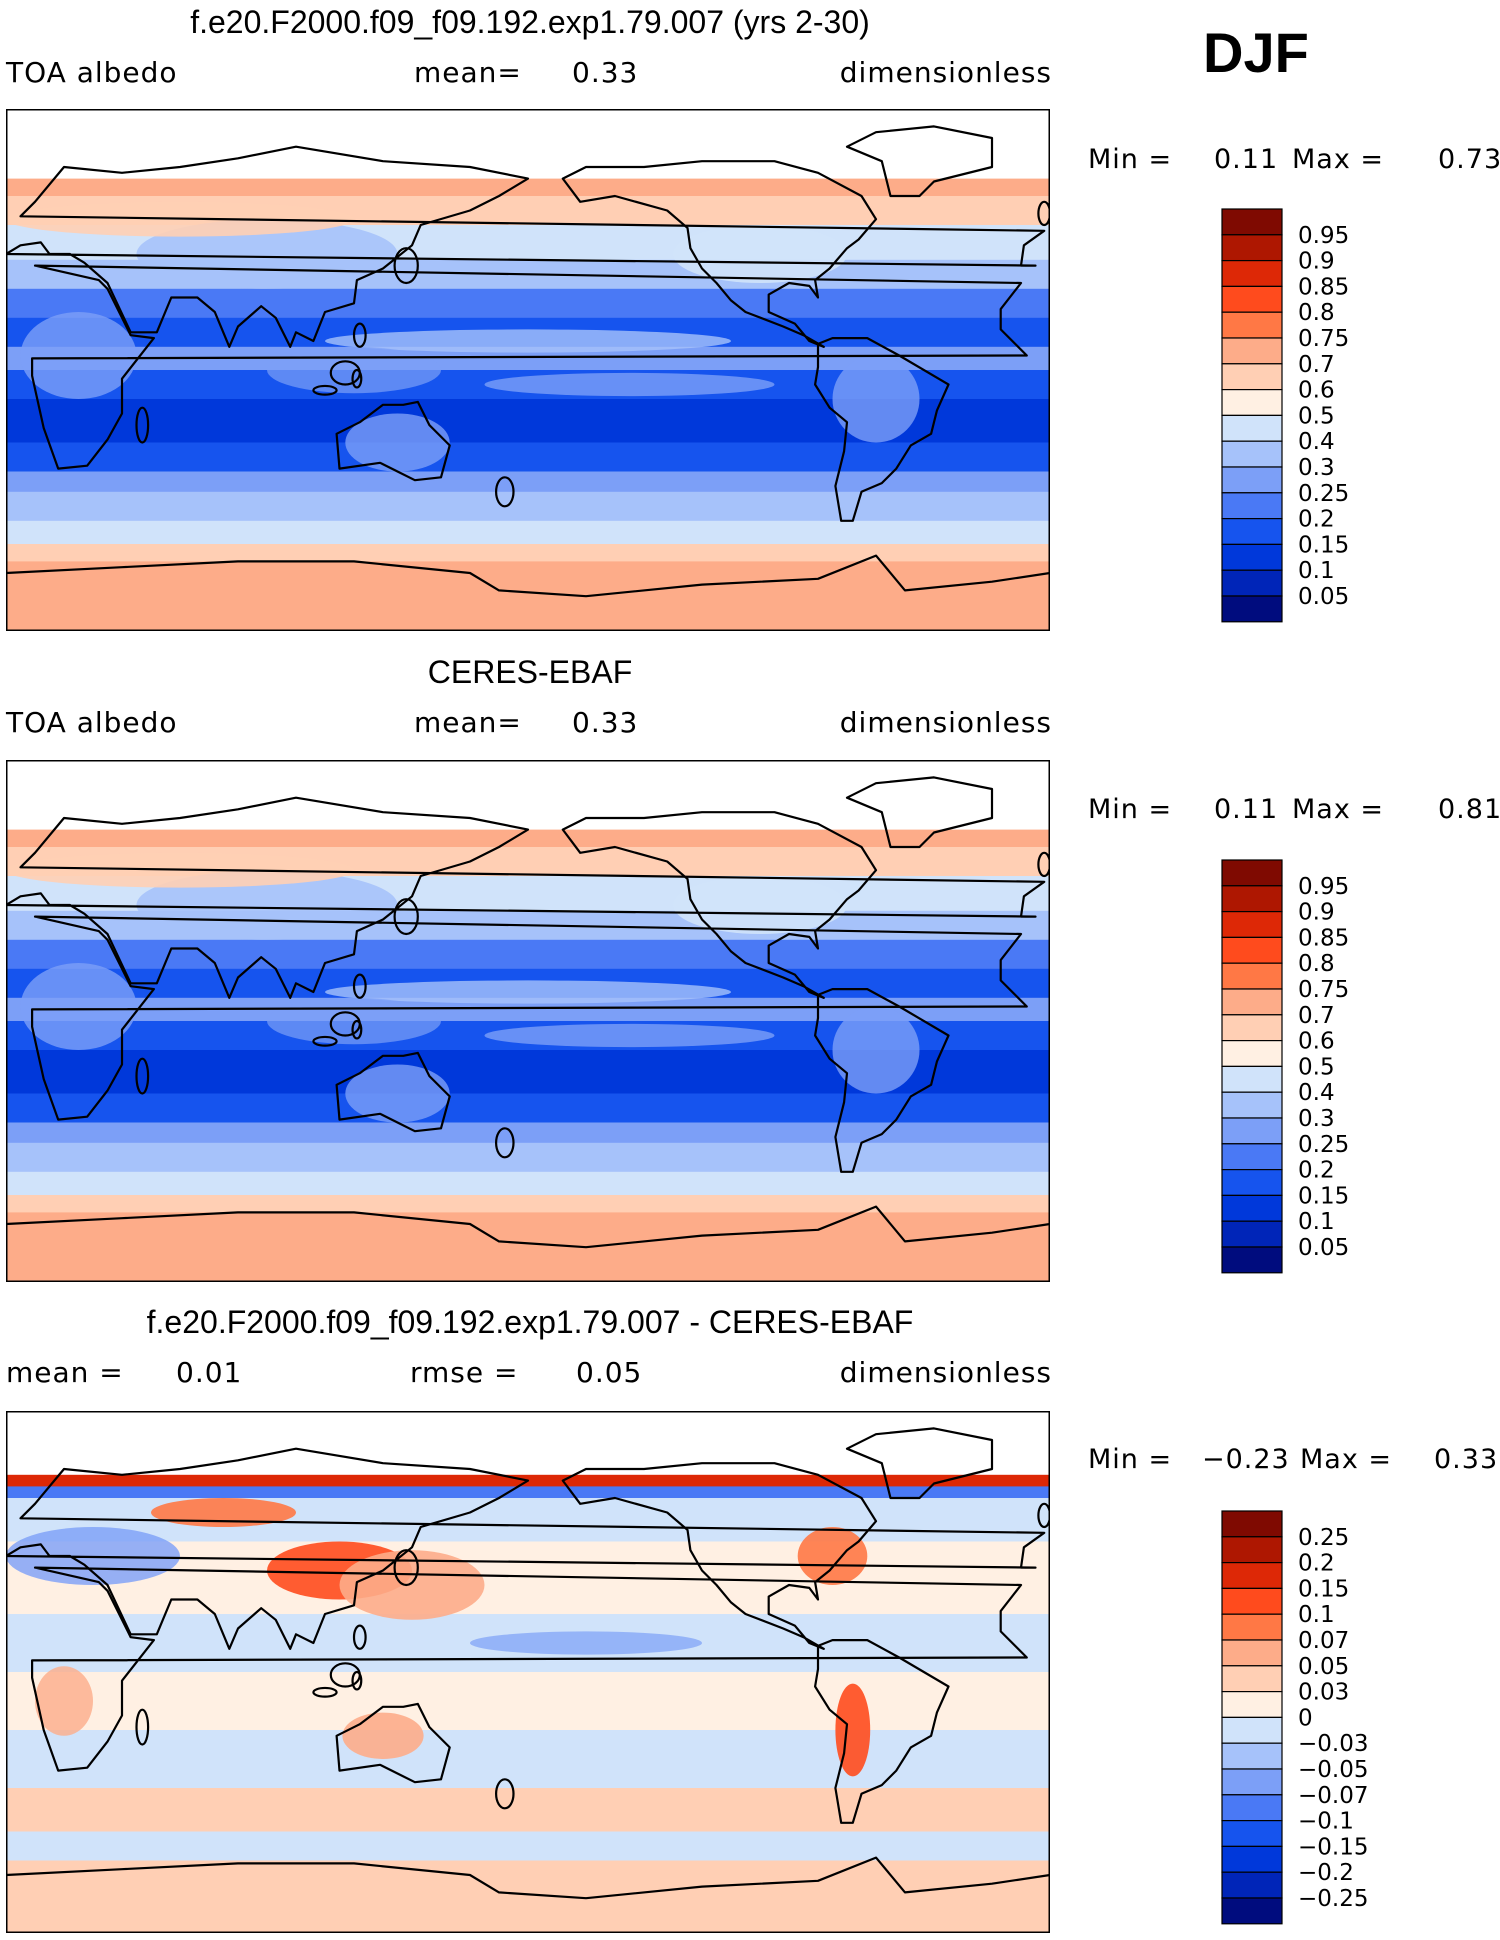 Image resolution: width=1500 pixels, height=1940 pixels. I want to click on panel-2-mean-value: 0.33, so click(605, 722).